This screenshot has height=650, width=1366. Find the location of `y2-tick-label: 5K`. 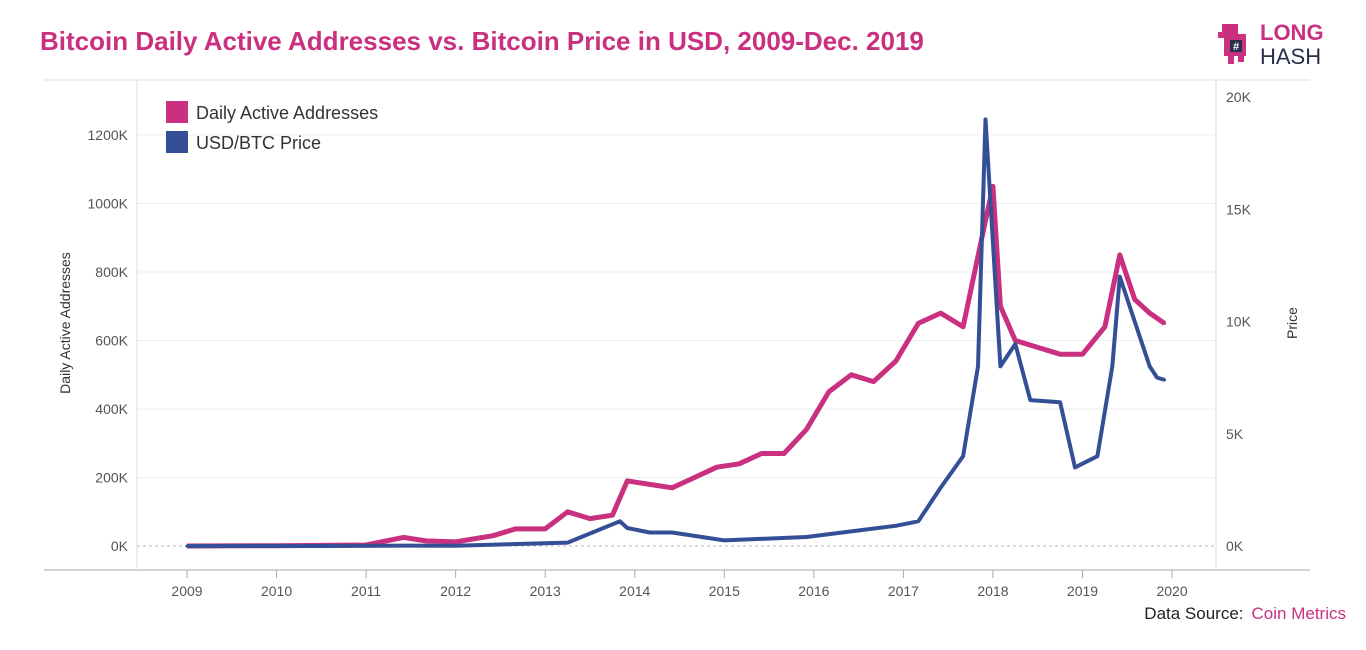

y2-tick-label: 5K is located at coordinates (1235, 434).